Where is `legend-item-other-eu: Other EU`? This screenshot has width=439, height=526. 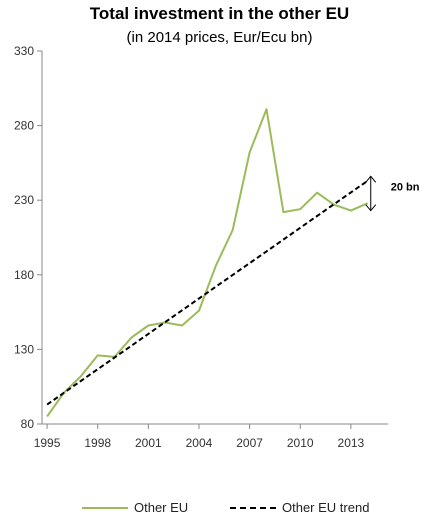 legend-item-other-eu: Other EU is located at coordinates (135, 507).